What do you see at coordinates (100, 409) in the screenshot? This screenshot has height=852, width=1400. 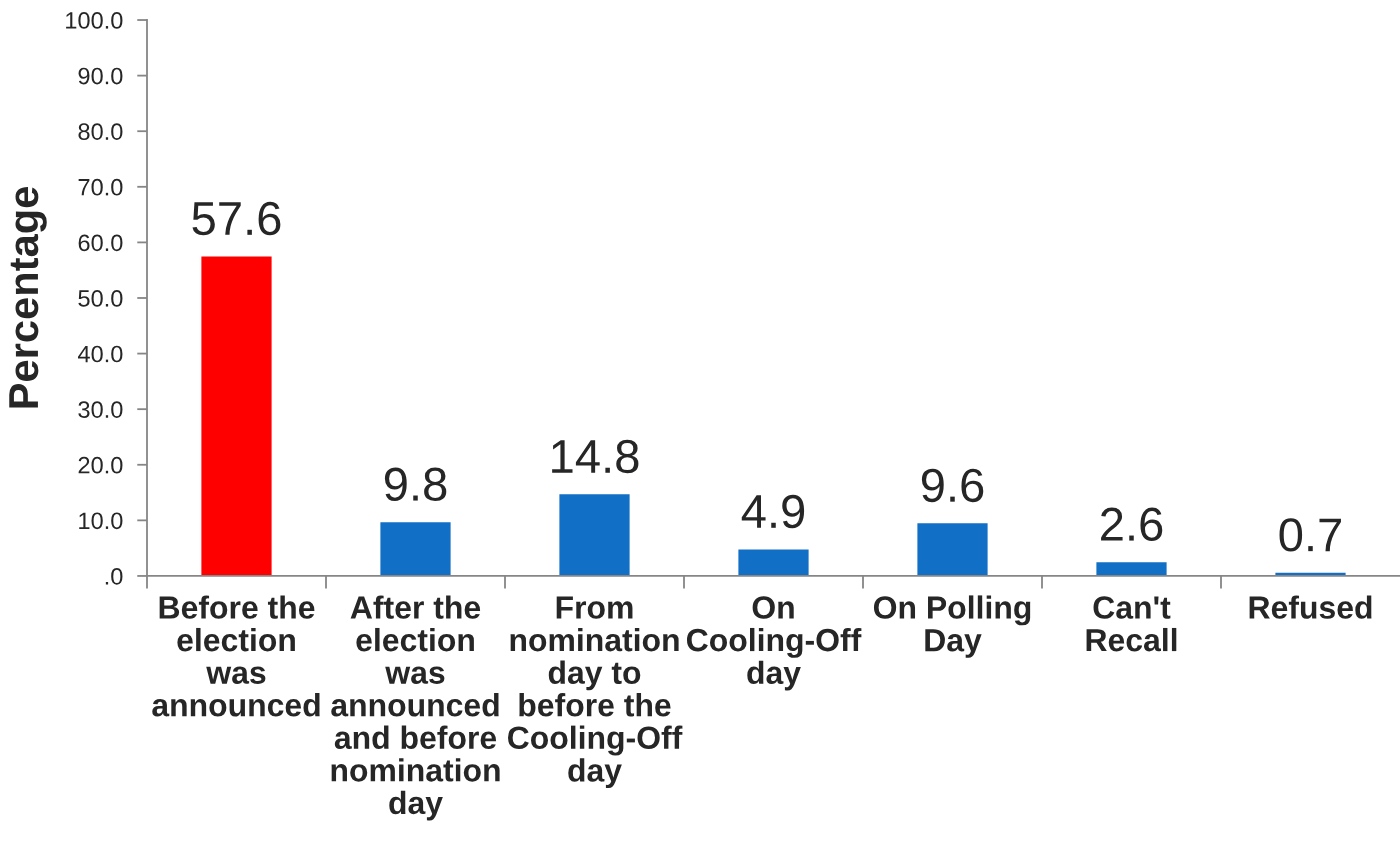 I see `y-tick-label: 30.0` at bounding box center [100, 409].